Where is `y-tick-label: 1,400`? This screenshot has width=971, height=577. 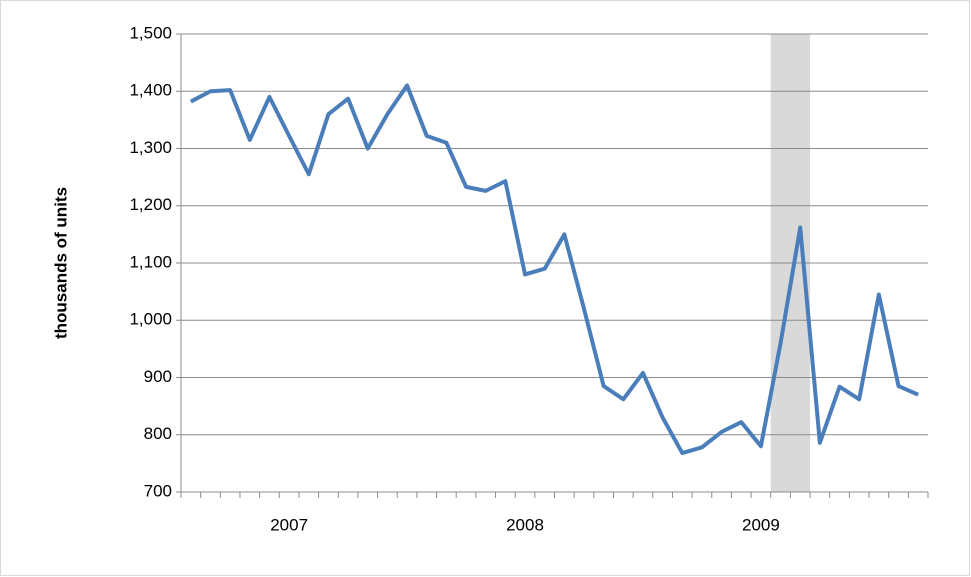
y-tick-label: 1,400 is located at coordinates (150, 90).